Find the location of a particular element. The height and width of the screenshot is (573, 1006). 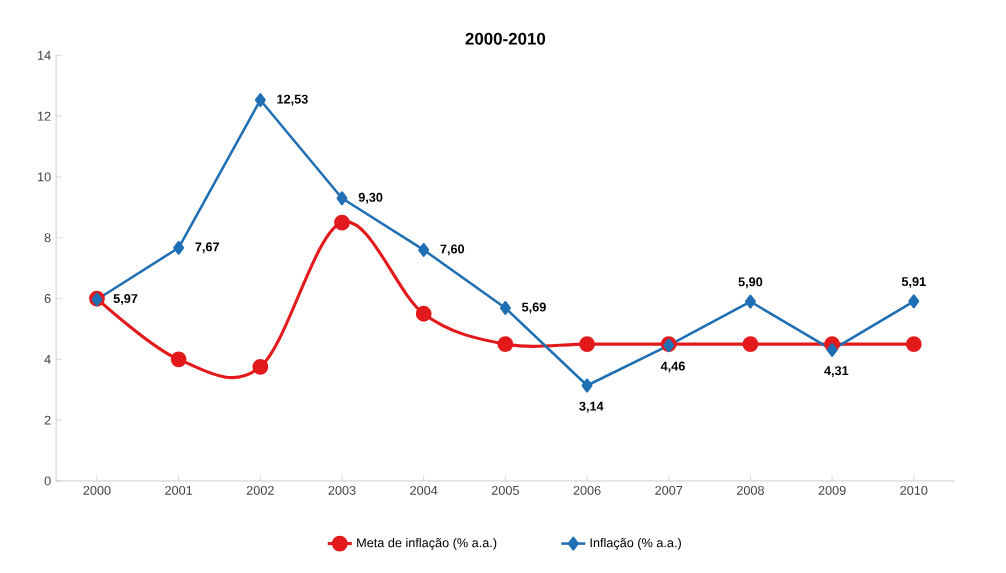

data-label: 12,53 is located at coordinates (292, 100).